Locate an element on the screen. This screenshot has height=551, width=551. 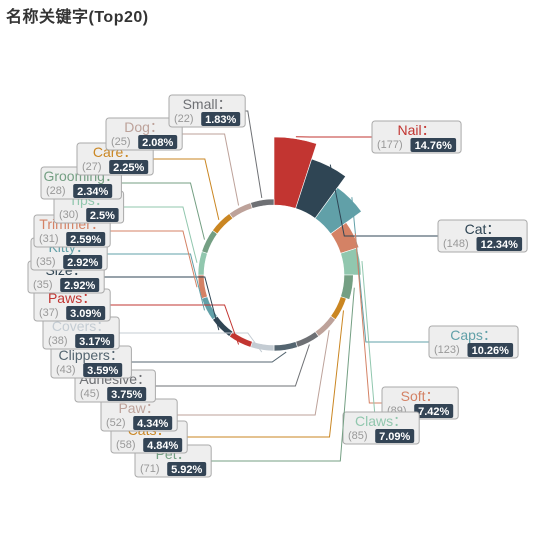
slice-label-paw: Paw：(52) 4.34% is located at coordinates (215, 381).